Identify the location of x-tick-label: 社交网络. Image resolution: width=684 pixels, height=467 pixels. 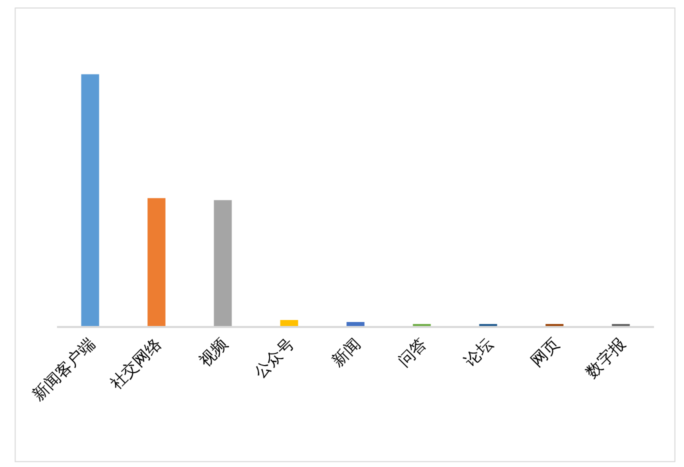
(136, 363).